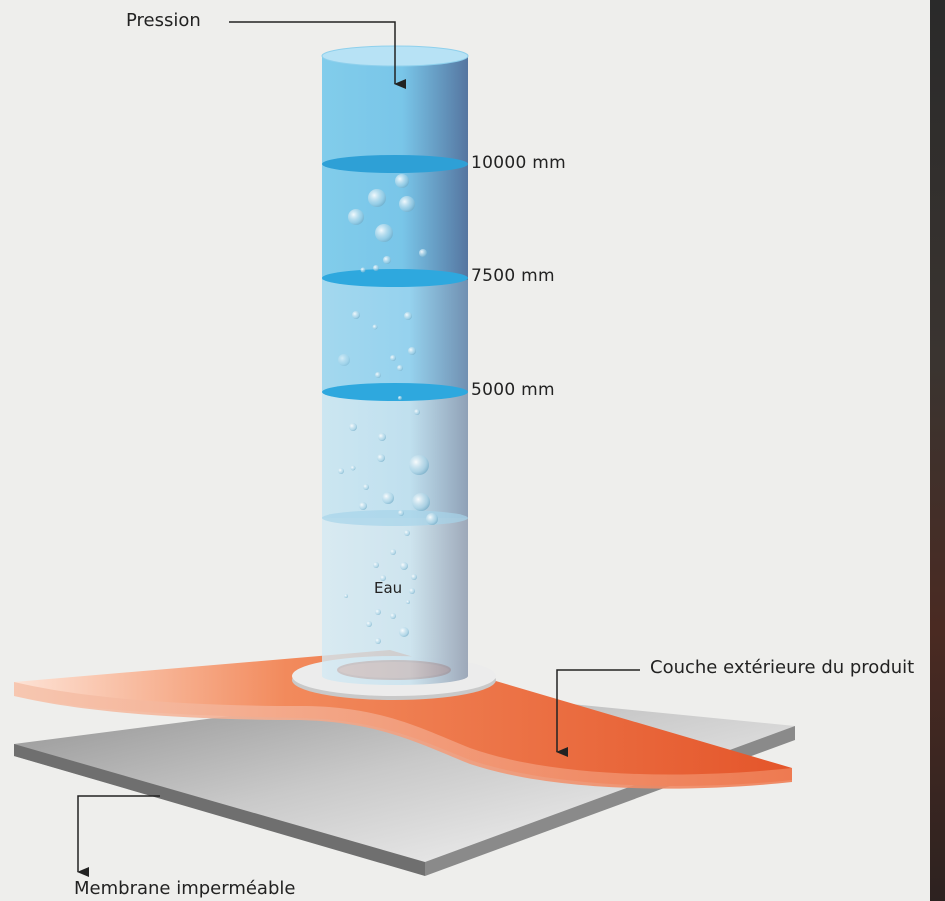  Describe the element at coordinates (118, 836) in the screenshot. I see `membrane-leader` at that location.